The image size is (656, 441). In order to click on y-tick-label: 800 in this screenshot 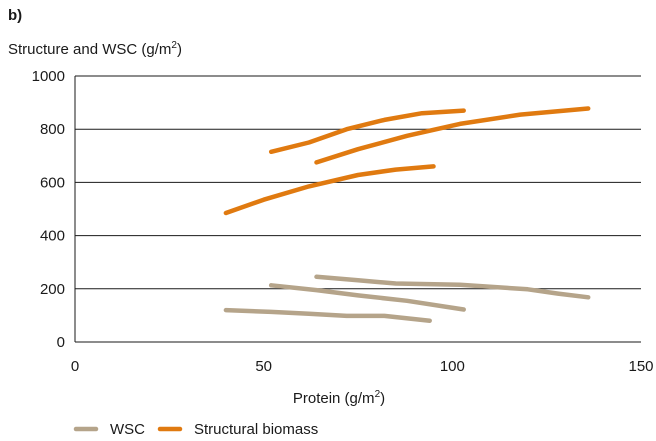, I will do `click(52, 129)`.